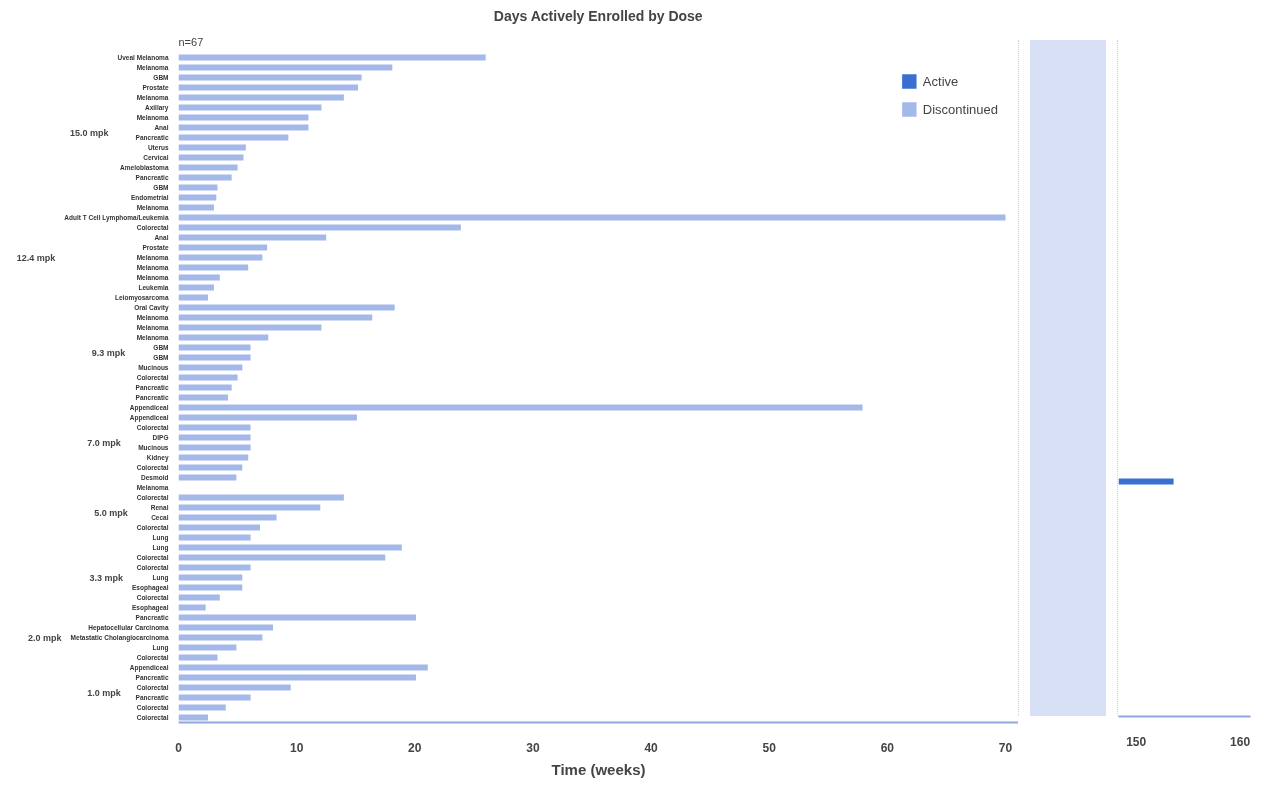 The height and width of the screenshot is (804, 1283). Describe the element at coordinates (1136, 741) in the screenshot. I see `x-tick-label: 150` at that location.